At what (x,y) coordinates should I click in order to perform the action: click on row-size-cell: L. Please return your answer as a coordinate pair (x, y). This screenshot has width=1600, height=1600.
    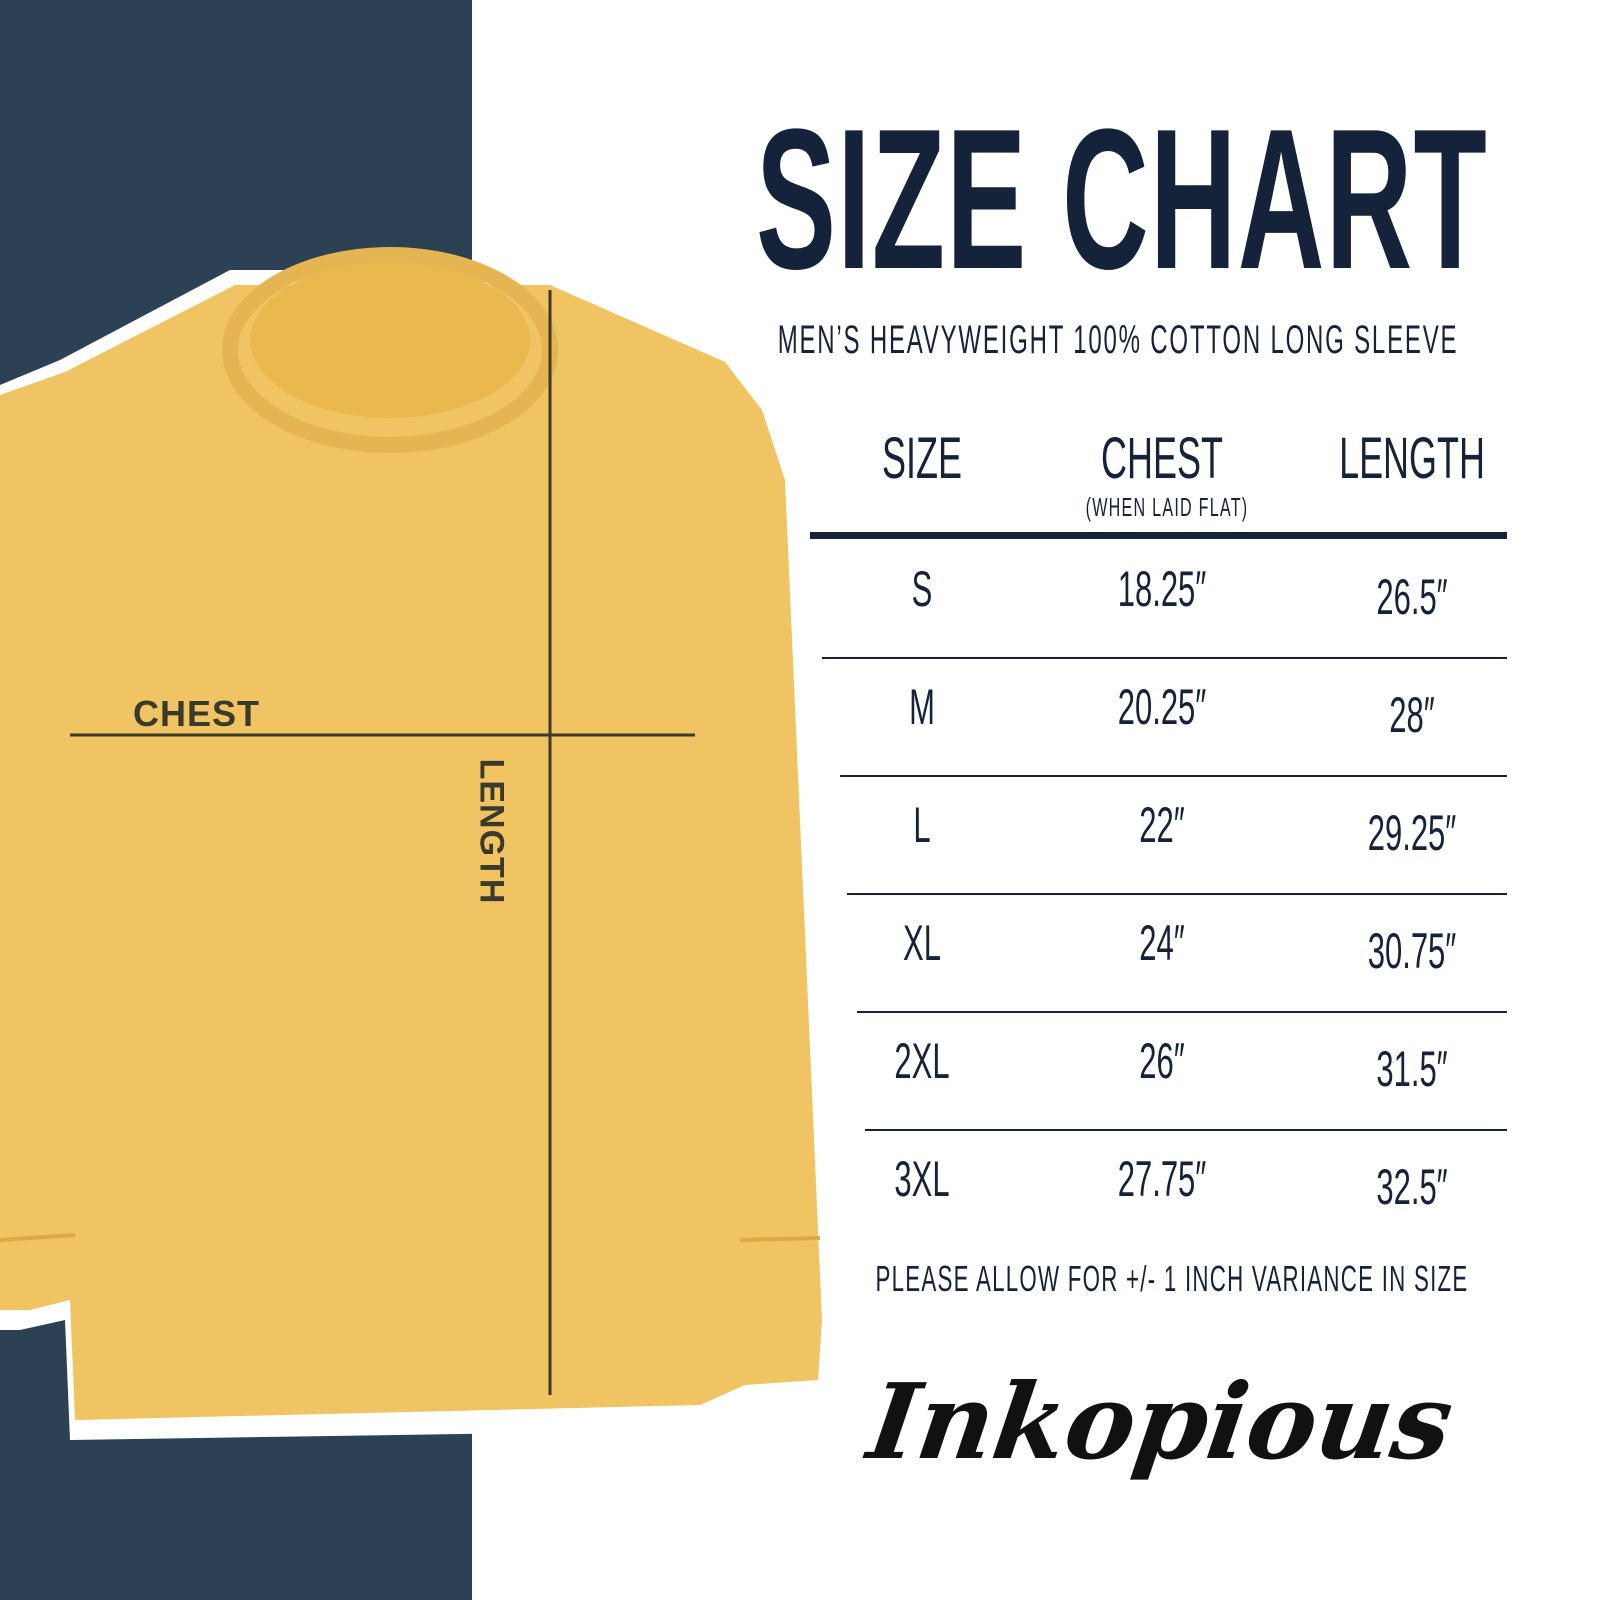
    Looking at the image, I should click on (922, 825).